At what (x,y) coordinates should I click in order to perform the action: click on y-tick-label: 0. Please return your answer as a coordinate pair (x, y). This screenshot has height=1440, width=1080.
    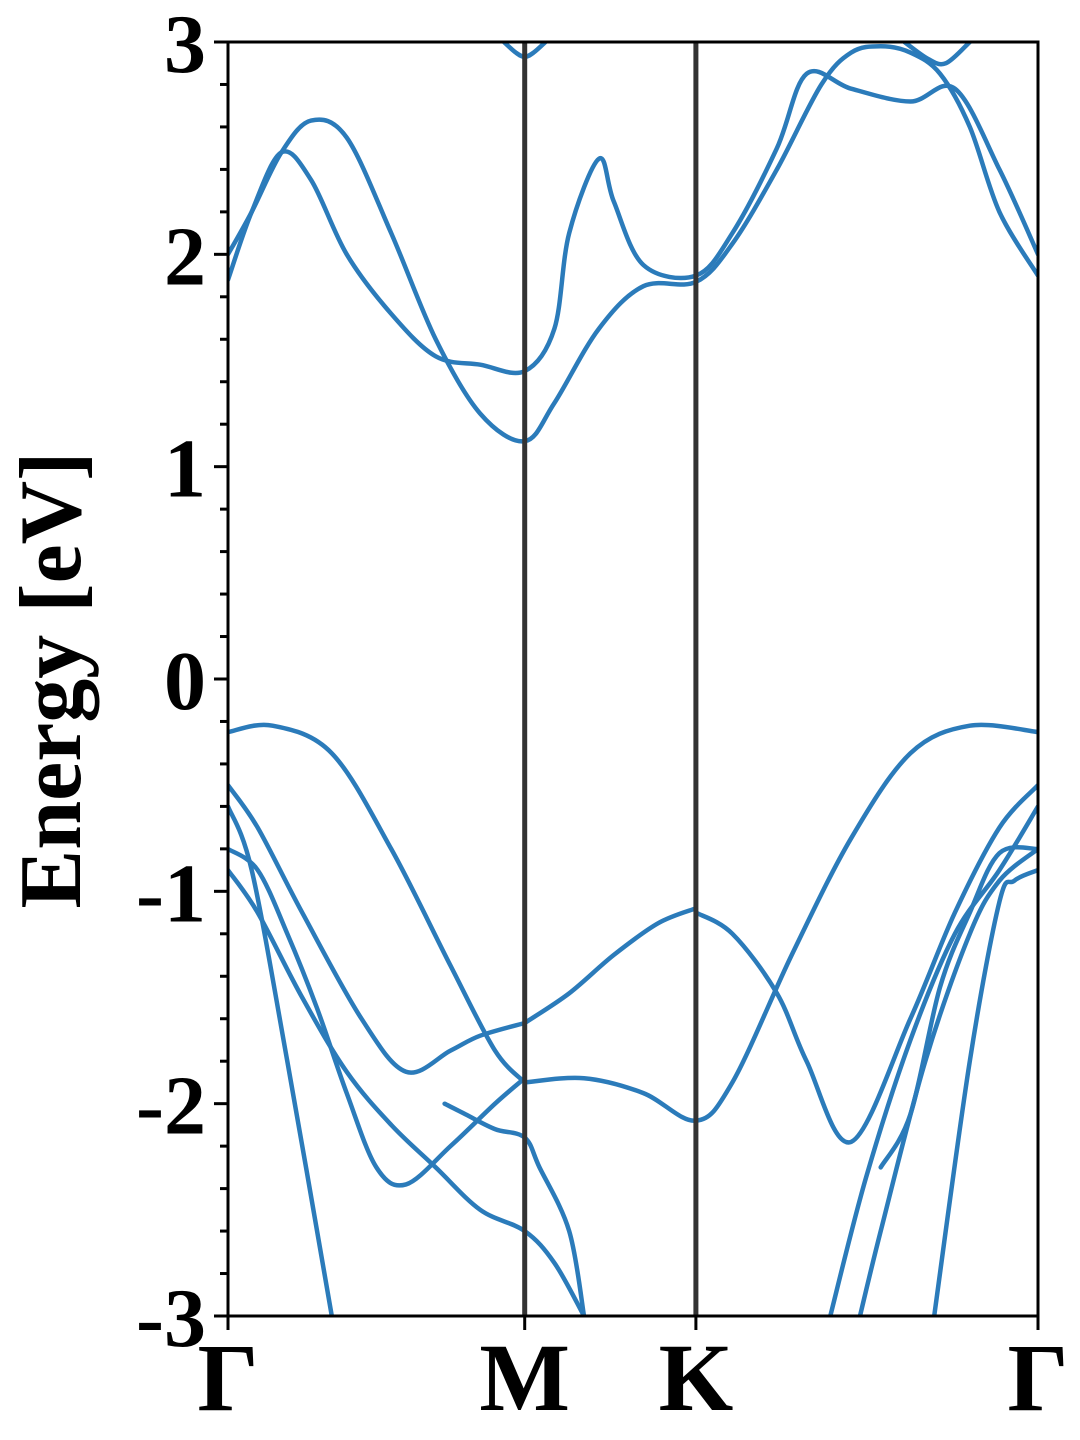
    Looking at the image, I should click on (185, 681).